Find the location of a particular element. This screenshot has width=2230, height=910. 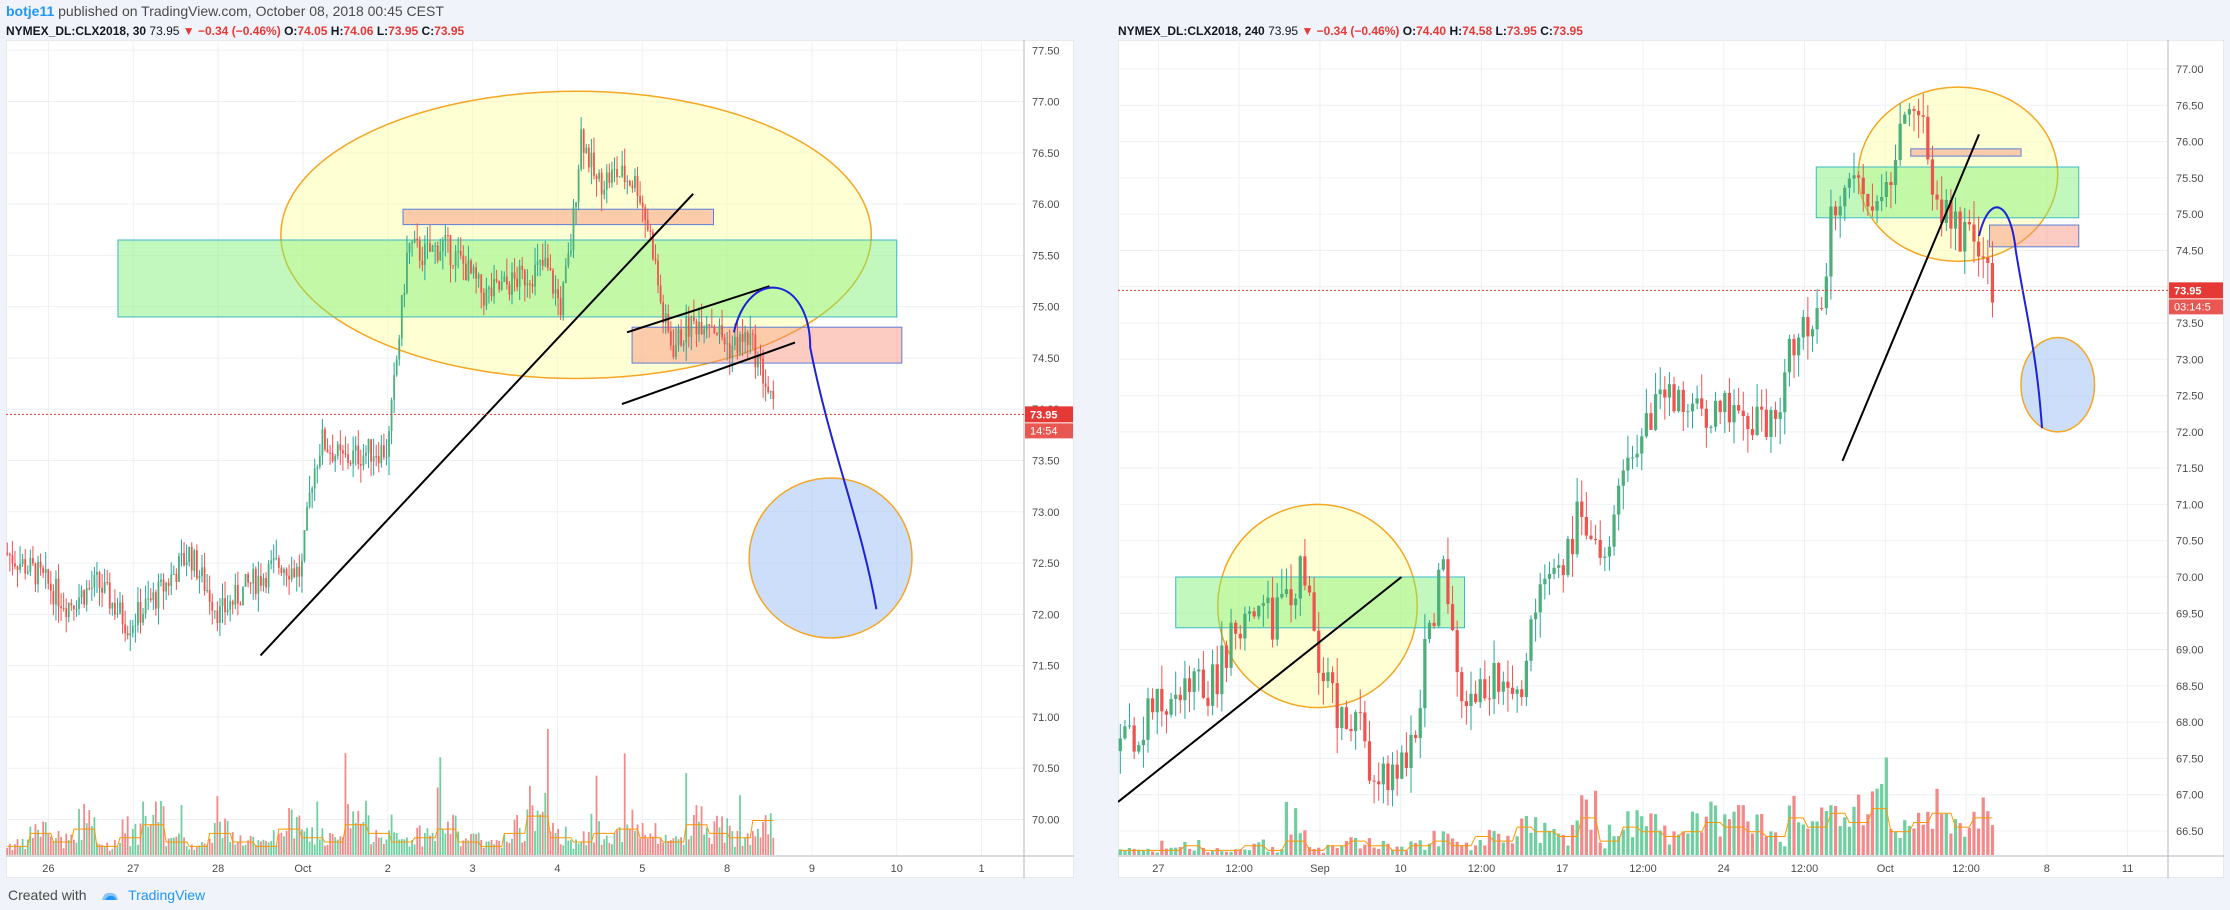

symbol-label: NYMEX_DL:CLX2018, 240 is located at coordinates (1191, 31).